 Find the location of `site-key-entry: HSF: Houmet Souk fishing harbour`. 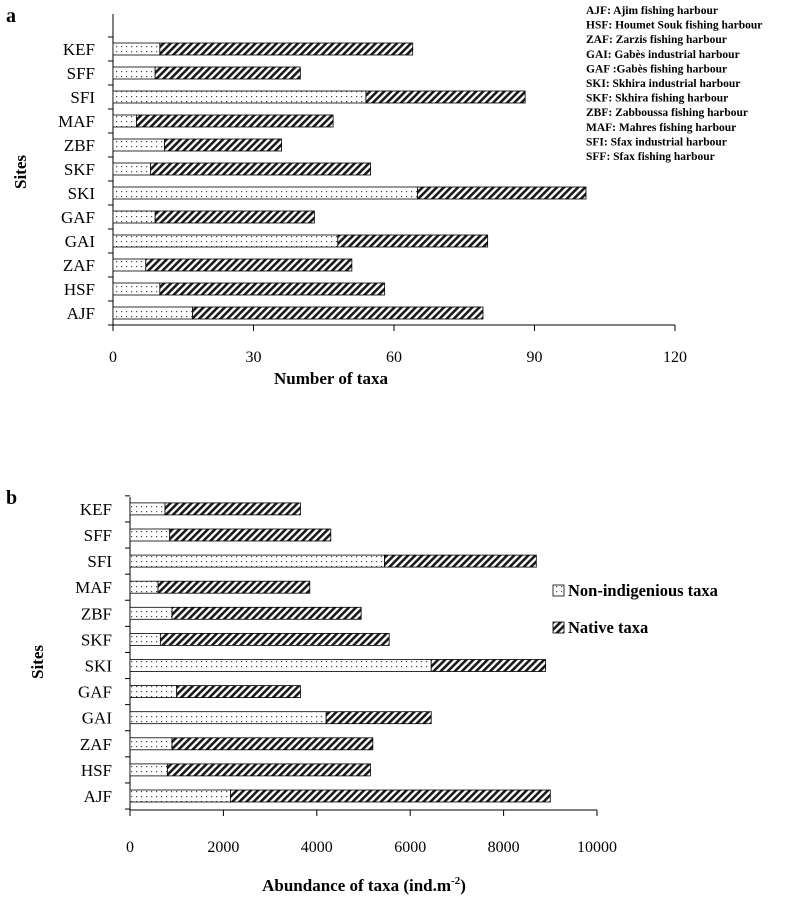

site-key-entry: HSF: Houmet Souk fishing harbour is located at coordinates (674, 26).